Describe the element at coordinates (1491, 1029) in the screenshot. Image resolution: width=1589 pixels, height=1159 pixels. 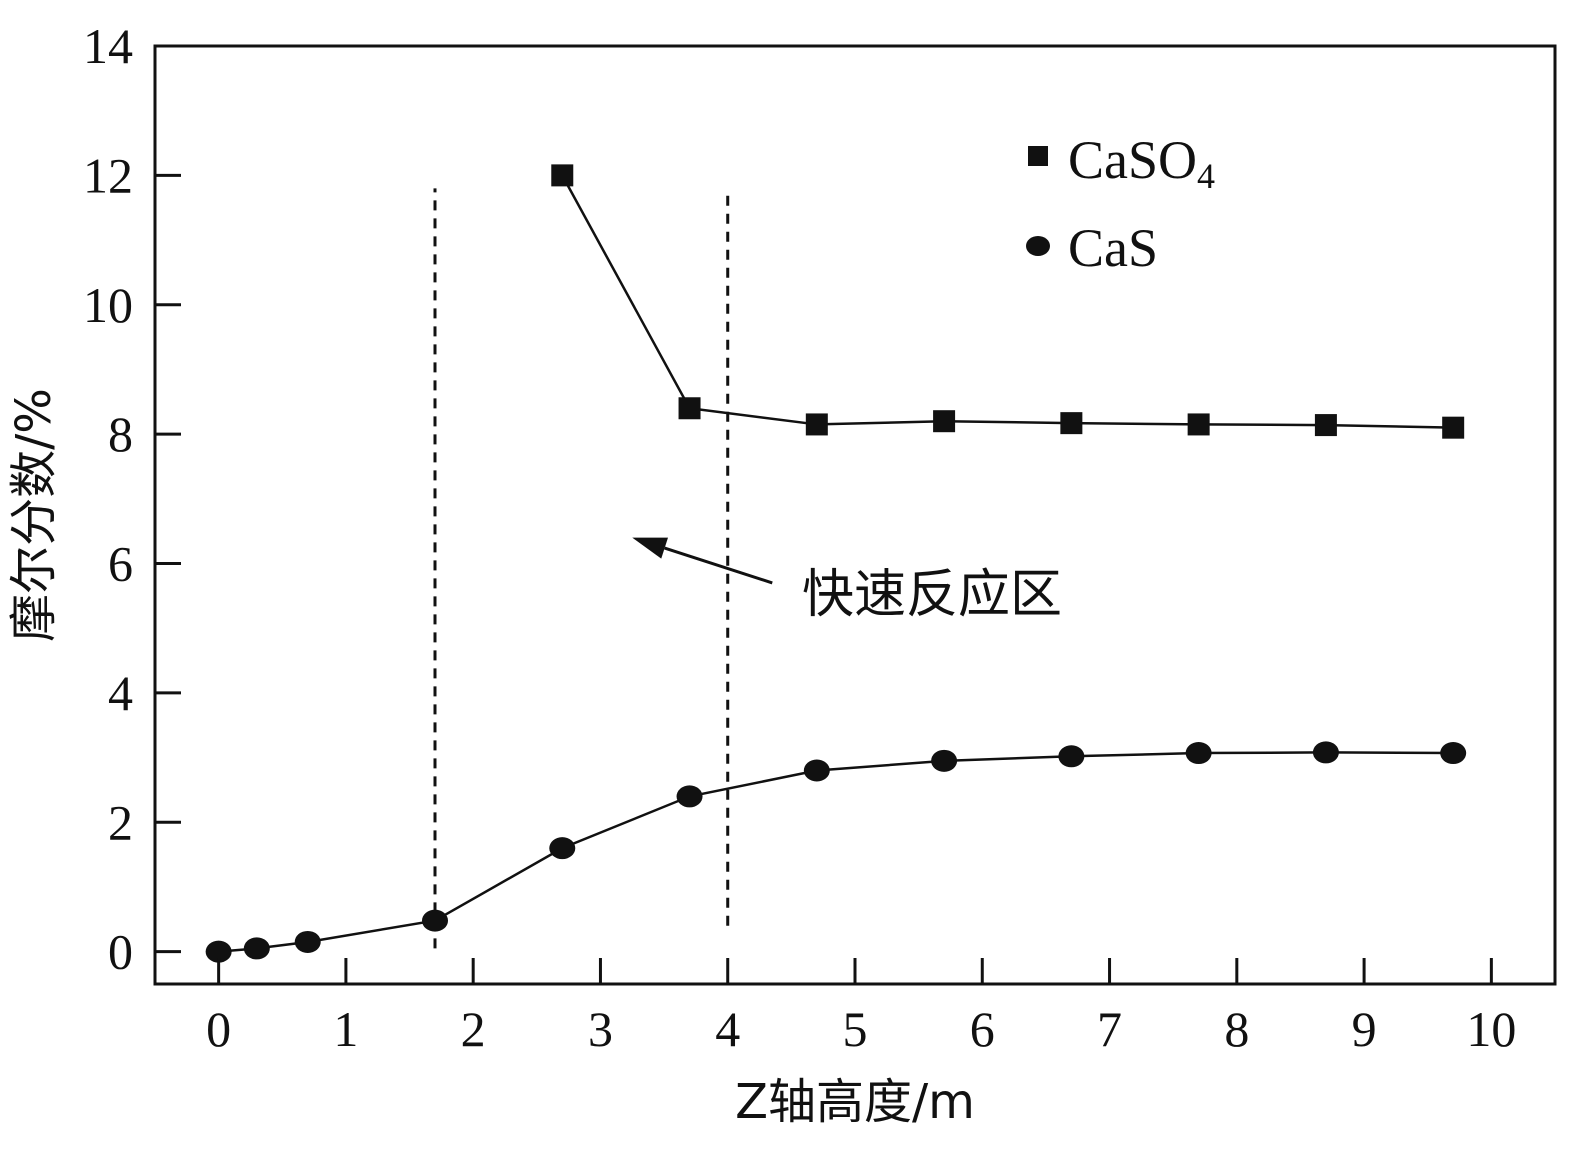
I see `x-tick-label: 10` at that location.